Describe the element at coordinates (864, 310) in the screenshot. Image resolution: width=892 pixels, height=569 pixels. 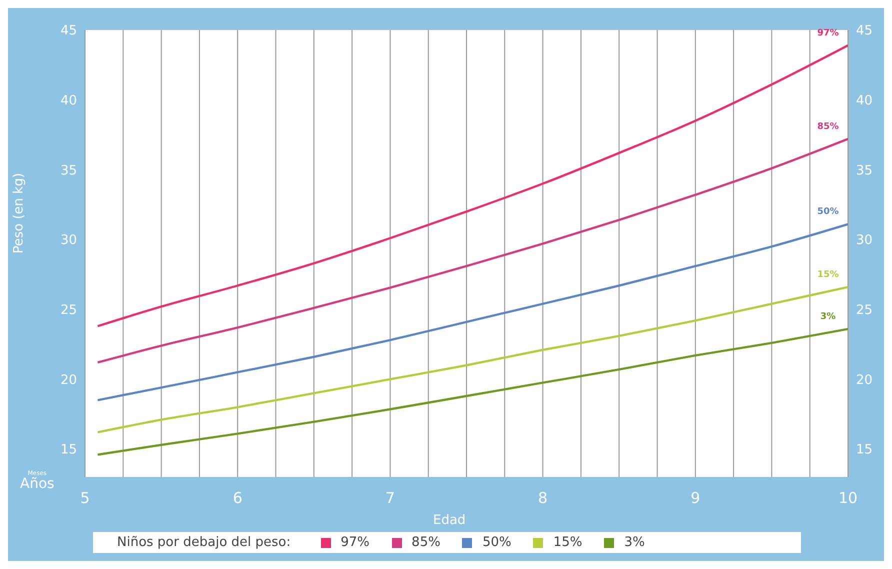
I see `y2-tick-label: 25` at that location.